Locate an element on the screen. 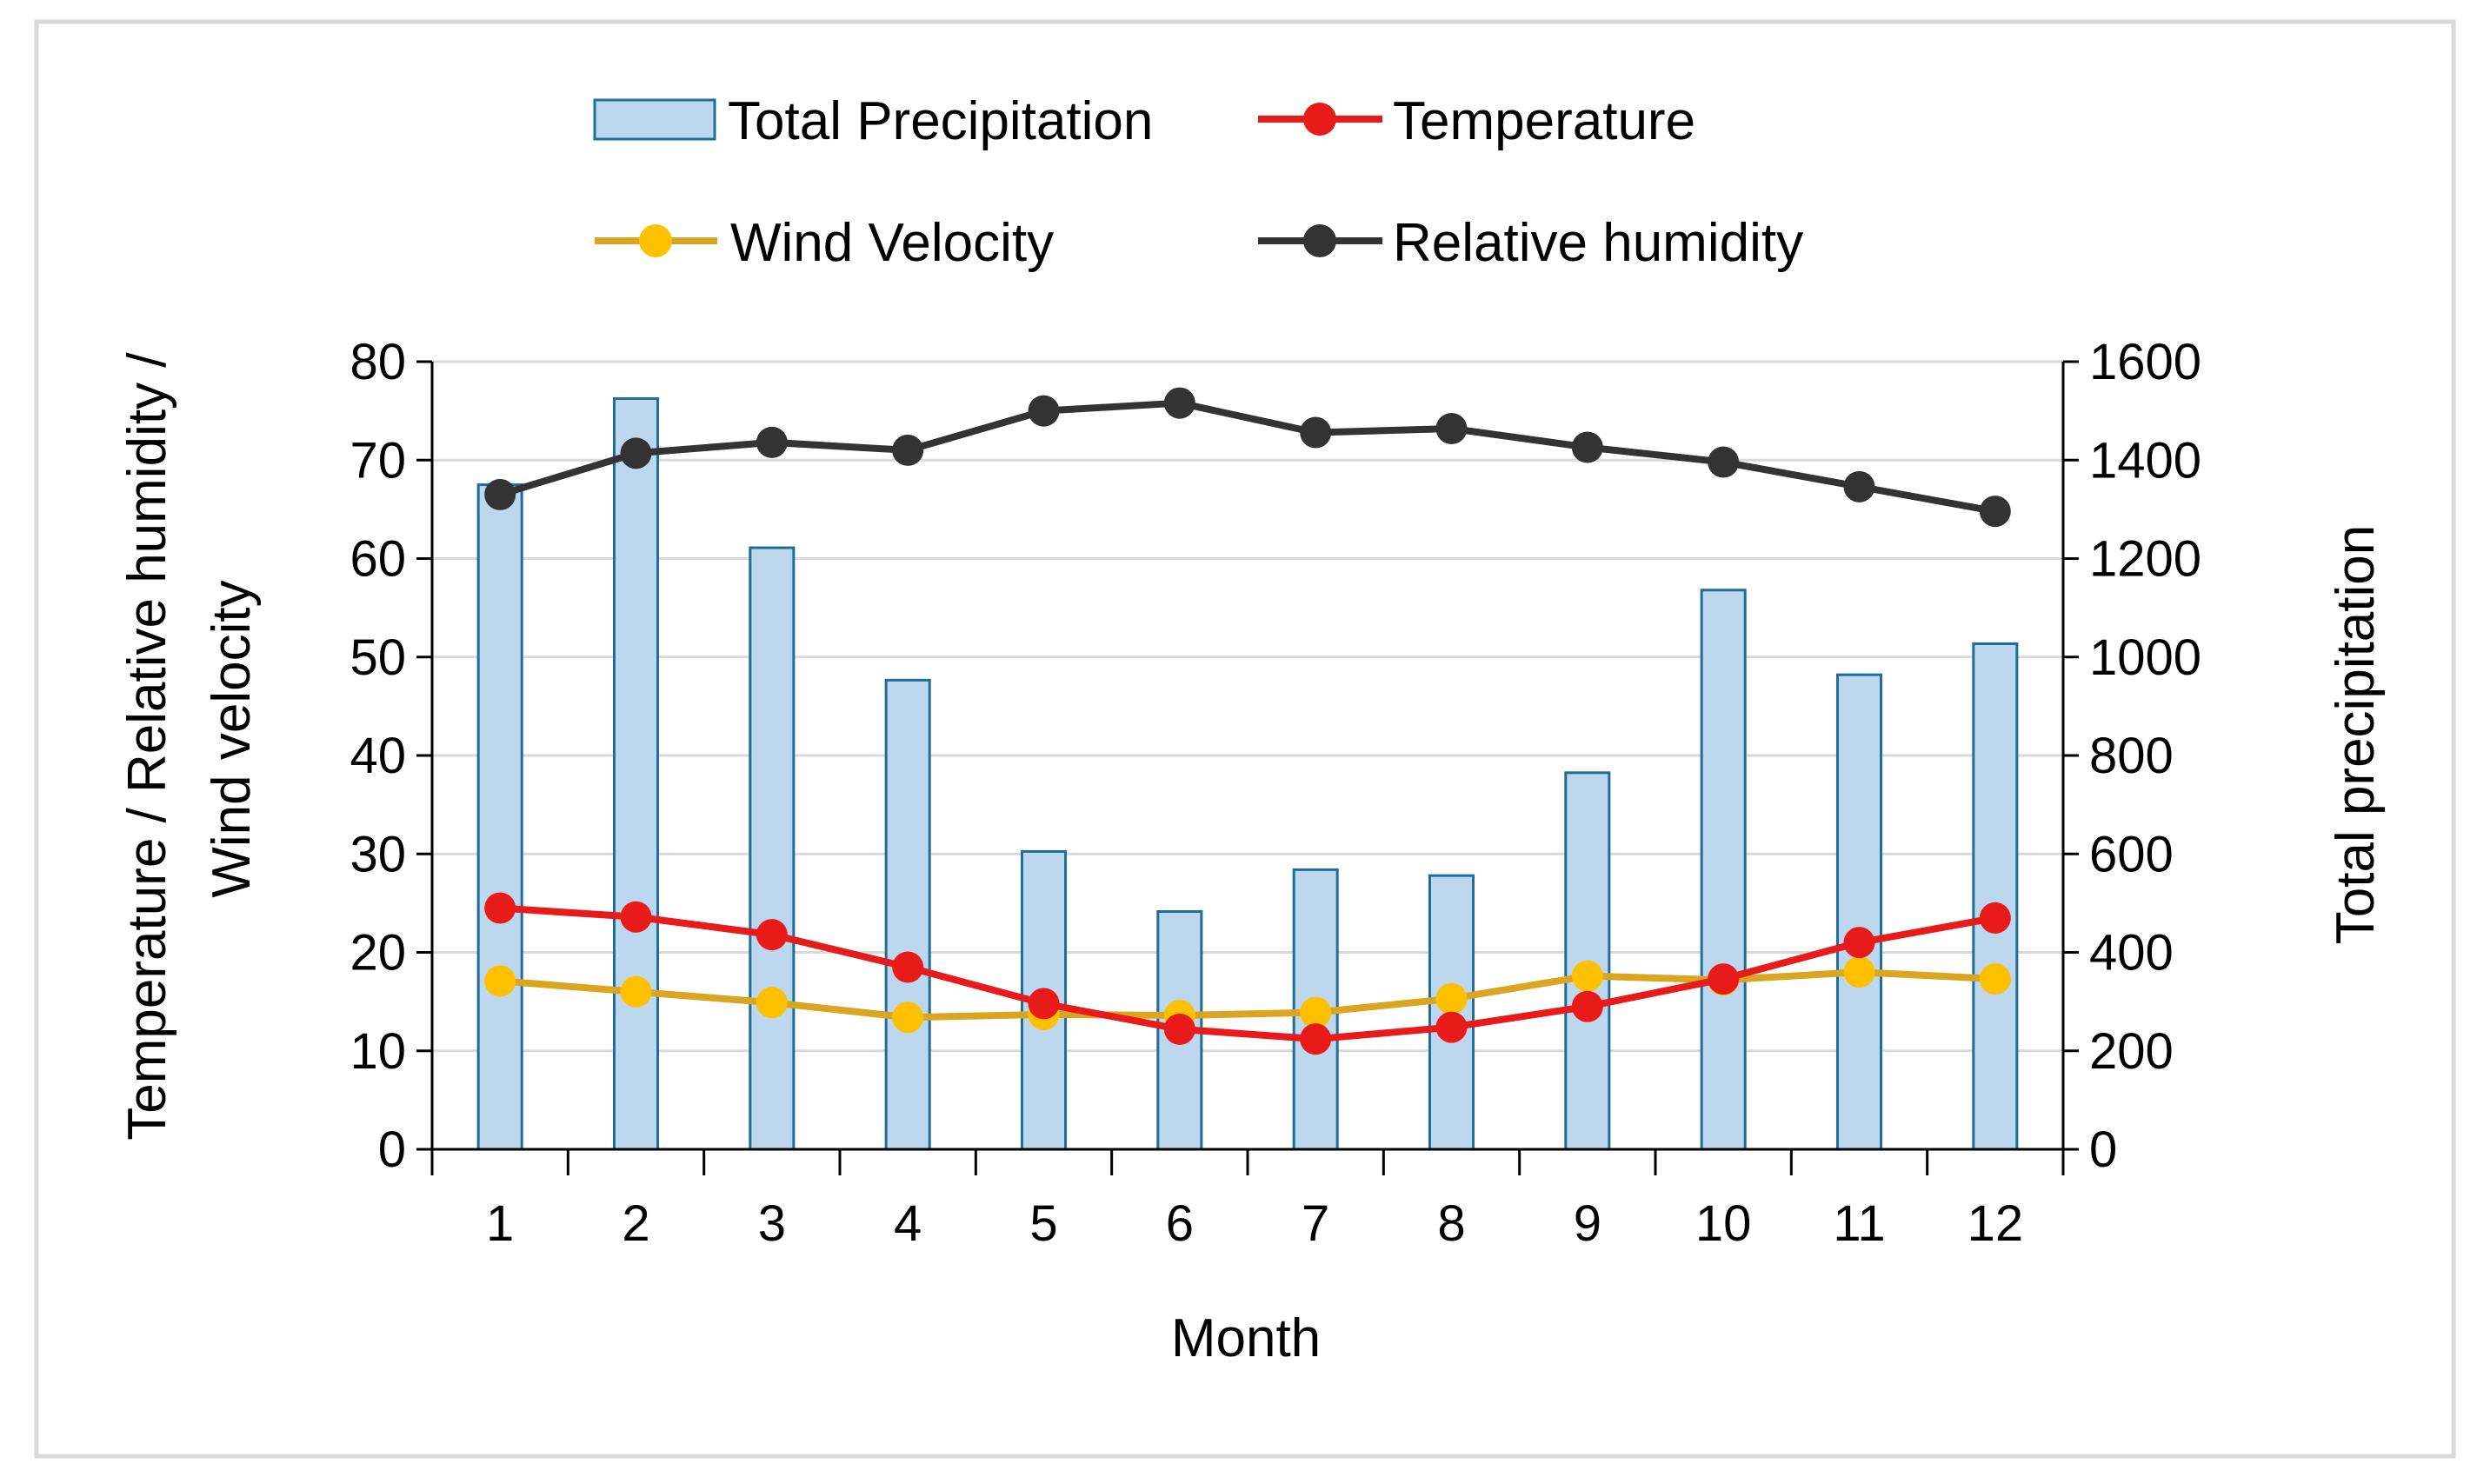  left-tick-label-40: 40 is located at coordinates (378, 756).